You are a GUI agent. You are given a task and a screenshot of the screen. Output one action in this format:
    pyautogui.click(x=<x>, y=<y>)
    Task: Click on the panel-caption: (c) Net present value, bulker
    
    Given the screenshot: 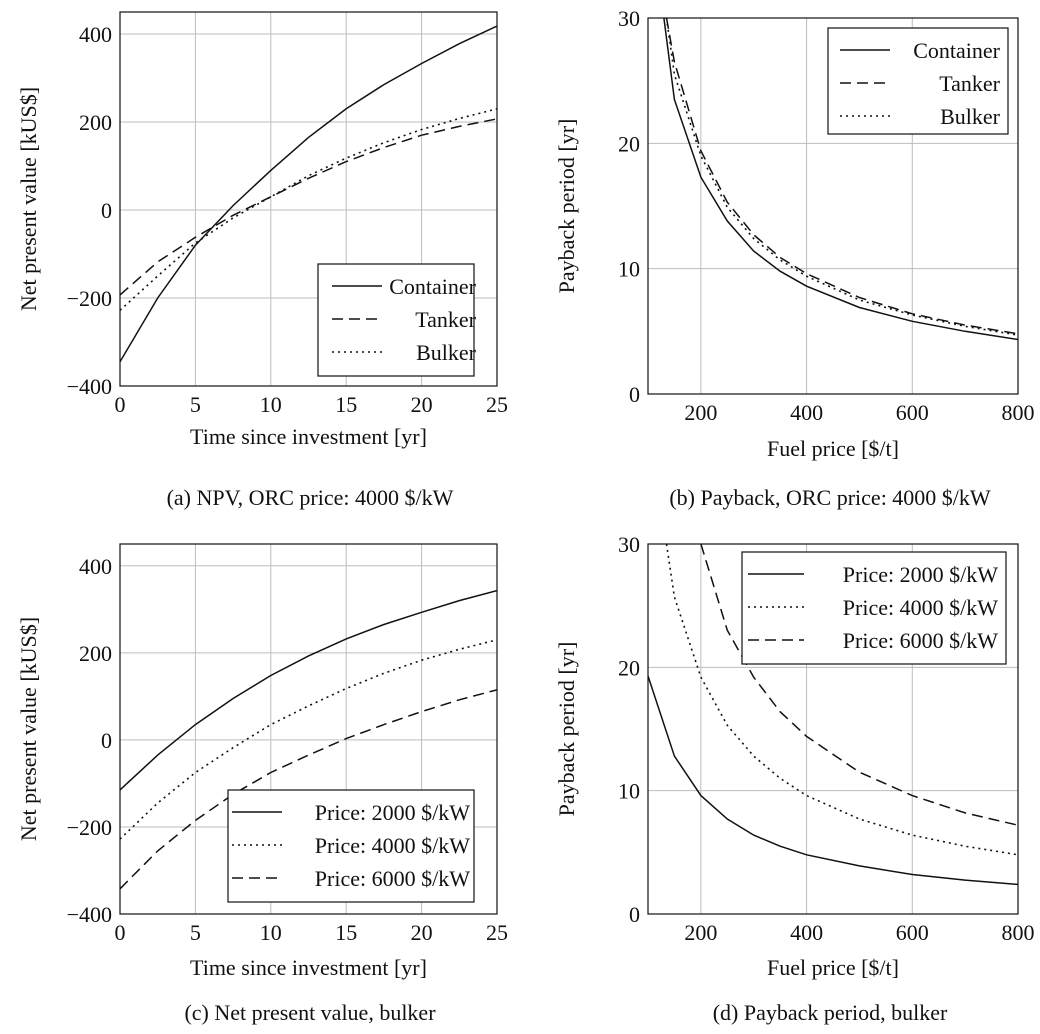 What is the action you would take?
    pyautogui.click(x=310, y=1012)
    